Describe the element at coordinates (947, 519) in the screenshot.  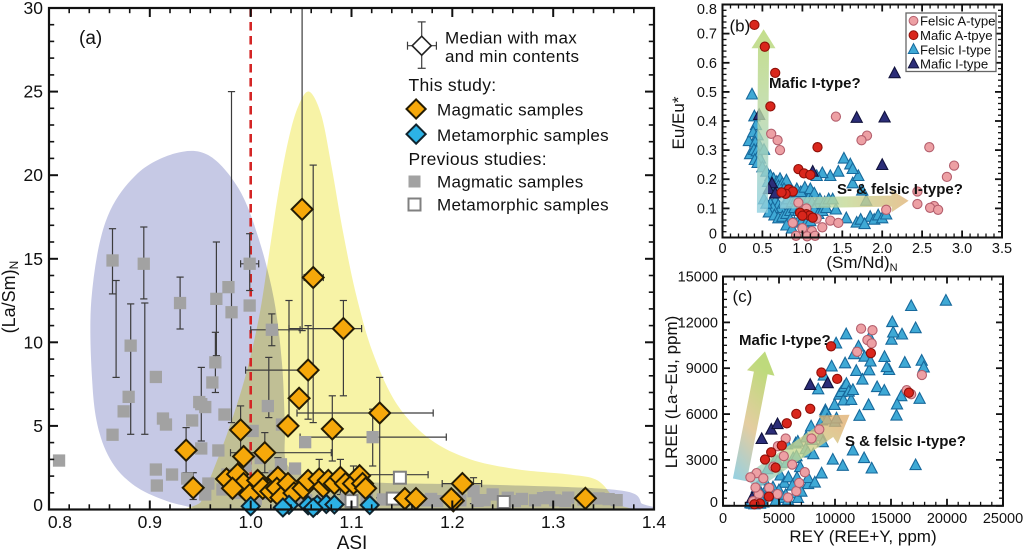
I see `svg-text: 20000` at that location.